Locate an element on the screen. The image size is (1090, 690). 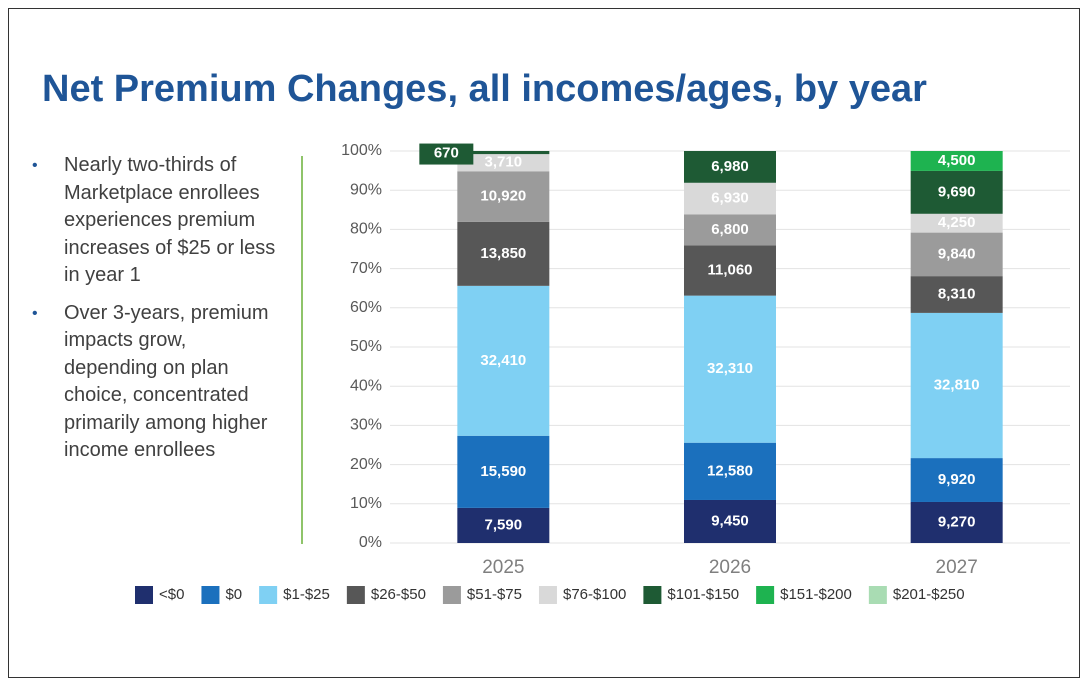
data-label: 9,450 is located at coordinates (730, 520).